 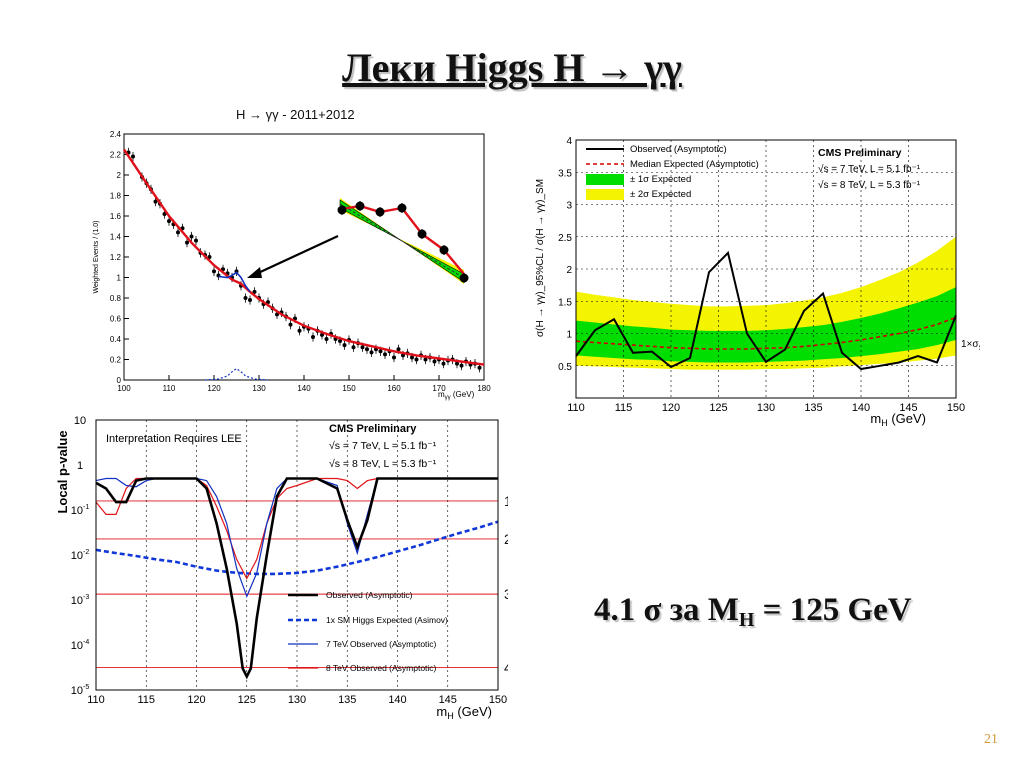 What do you see at coordinates (297, 548) in the screenshot?
I see `expected-asimov-line` at bounding box center [297, 548].